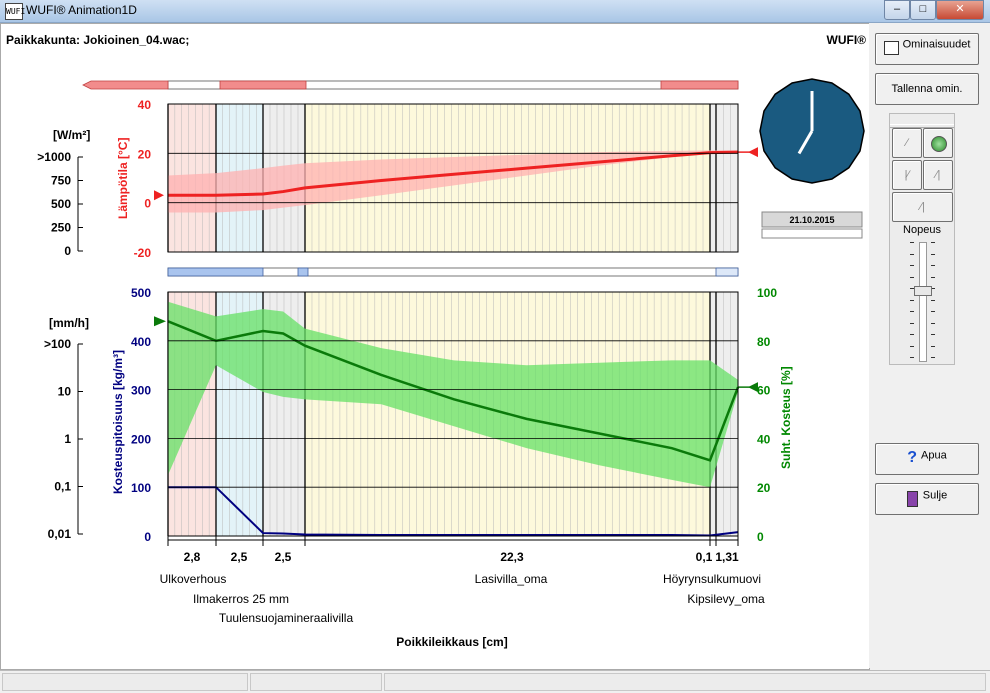 The image size is (990, 693). I want to click on rh-boundary-left-marker, so click(160, 321).